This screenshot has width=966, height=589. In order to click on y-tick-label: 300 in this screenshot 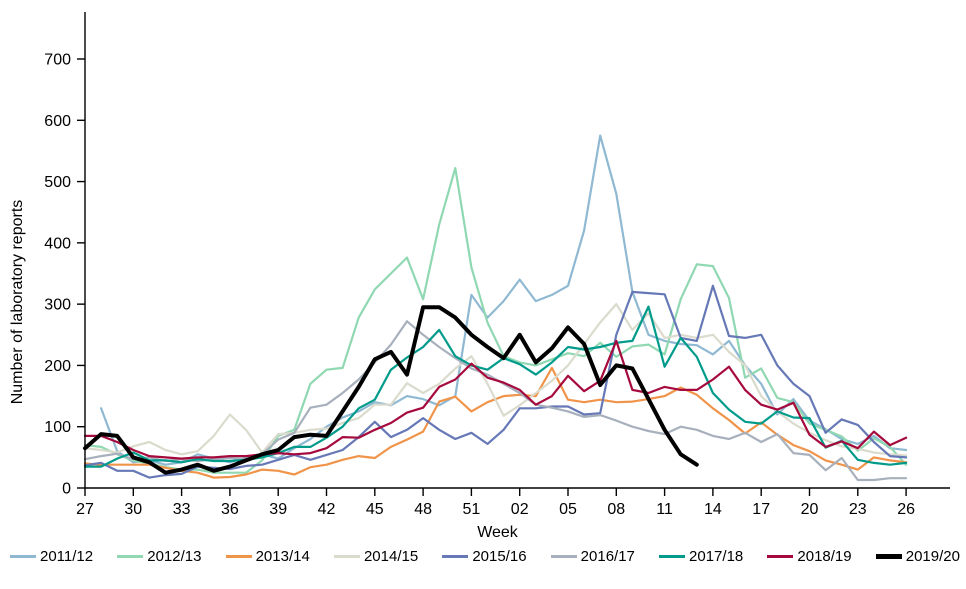, I will do `click(57, 305)`.